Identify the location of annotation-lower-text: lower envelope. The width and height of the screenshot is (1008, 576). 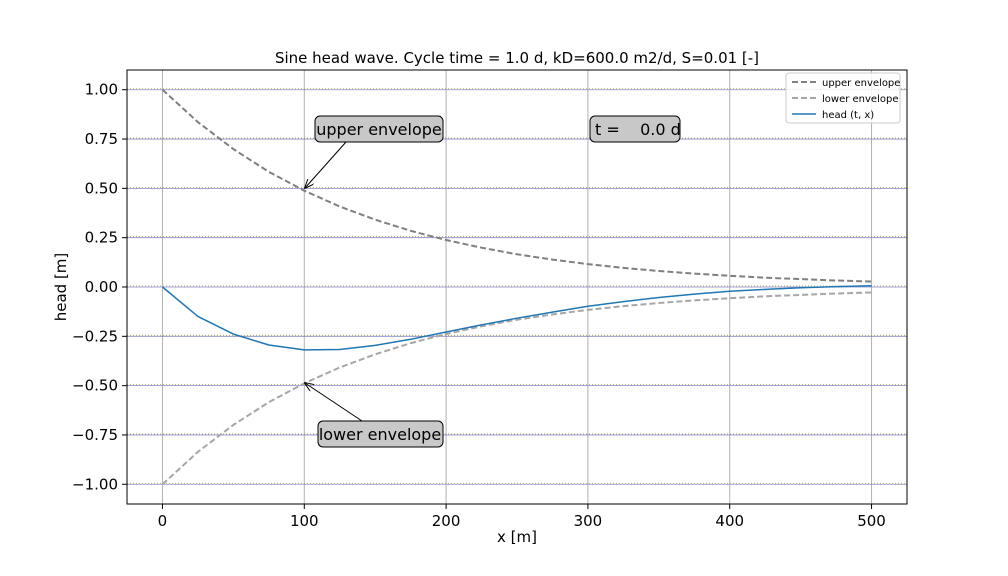
(380, 434).